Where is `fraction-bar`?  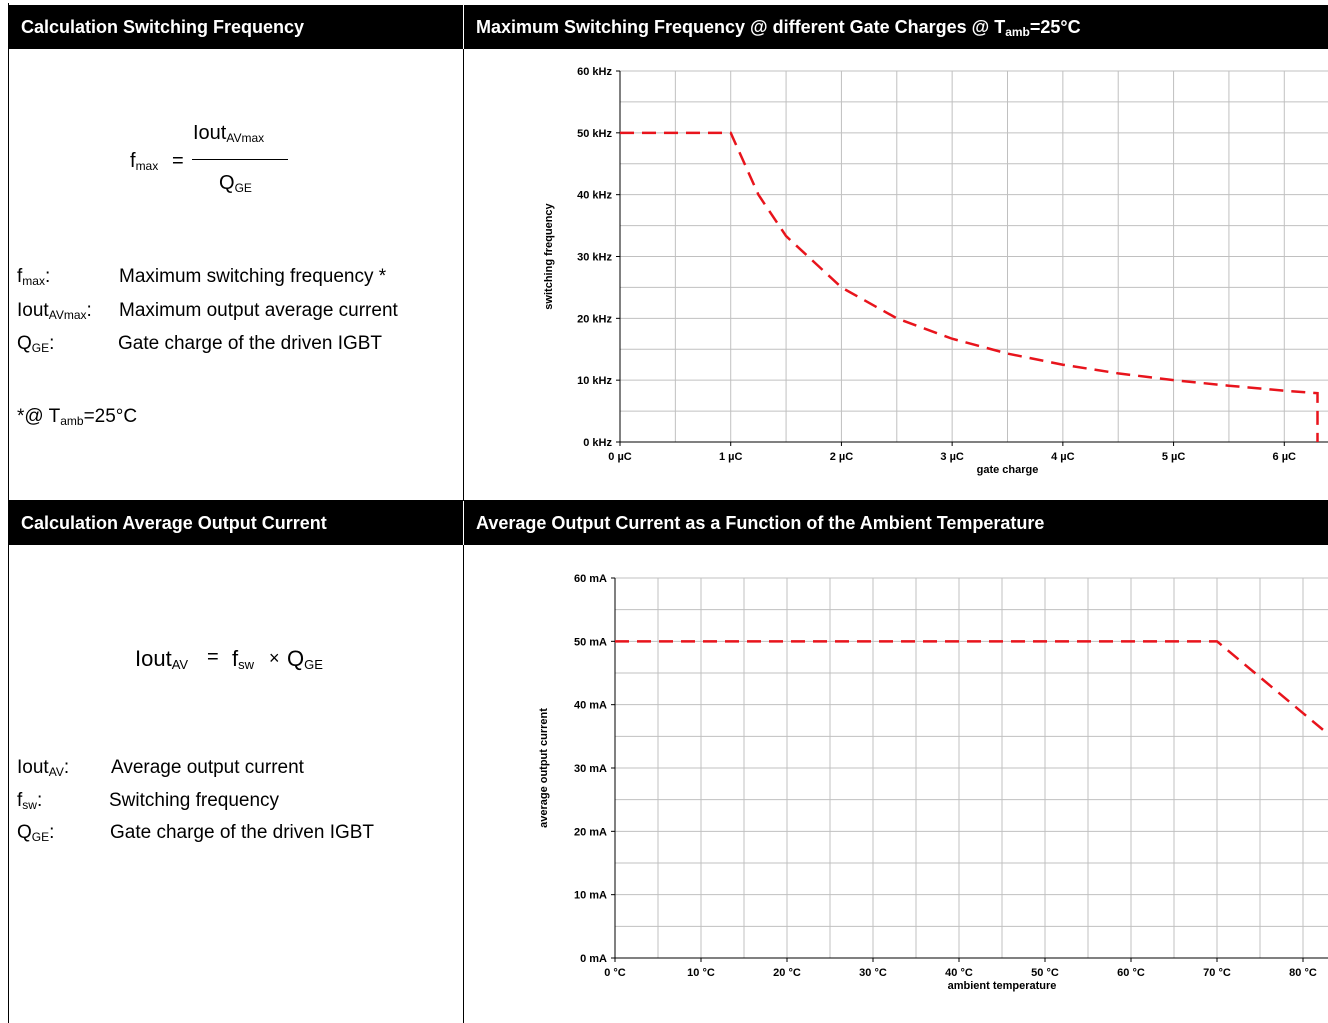
fraction-bar is located at coordinates (240, 159).